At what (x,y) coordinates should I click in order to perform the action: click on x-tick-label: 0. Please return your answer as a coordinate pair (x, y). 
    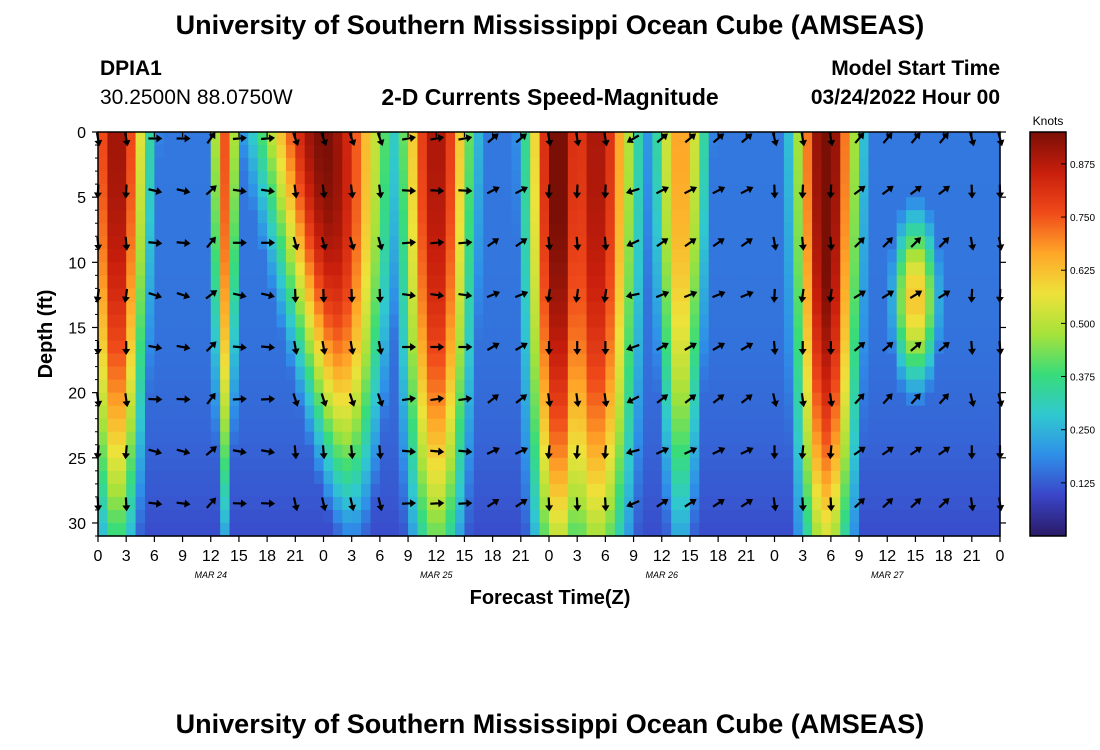
    Looking at the image, I should click on (549, 556).